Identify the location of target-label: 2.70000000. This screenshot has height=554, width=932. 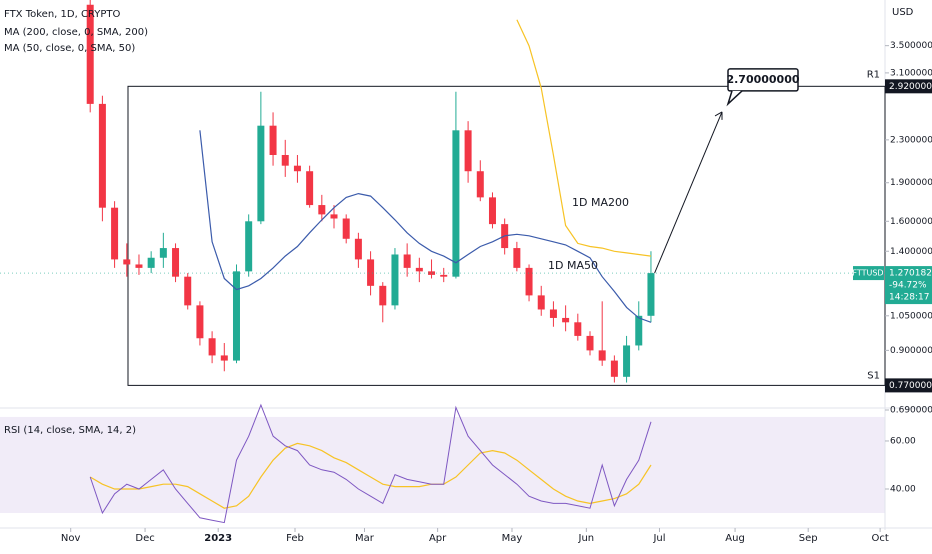
(762, 79).